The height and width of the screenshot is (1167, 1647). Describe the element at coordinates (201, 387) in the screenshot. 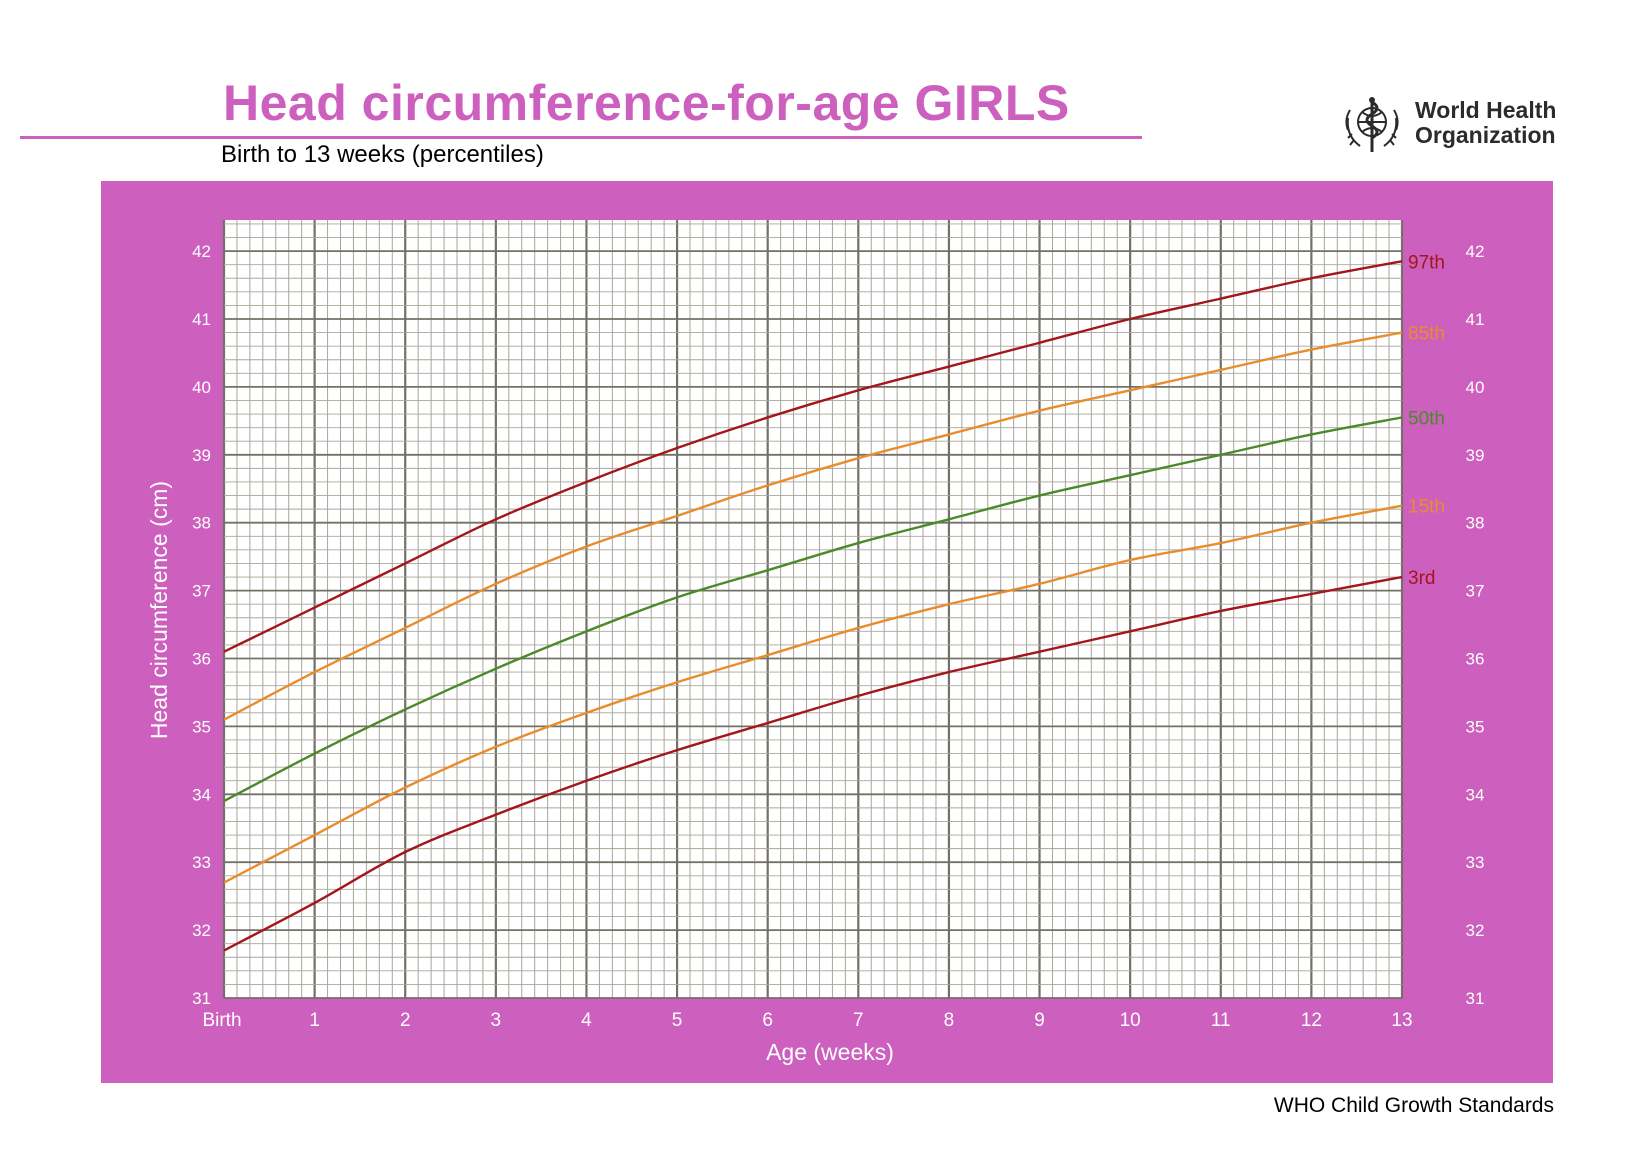

I see `y-tick-label-left: 40` at that location.